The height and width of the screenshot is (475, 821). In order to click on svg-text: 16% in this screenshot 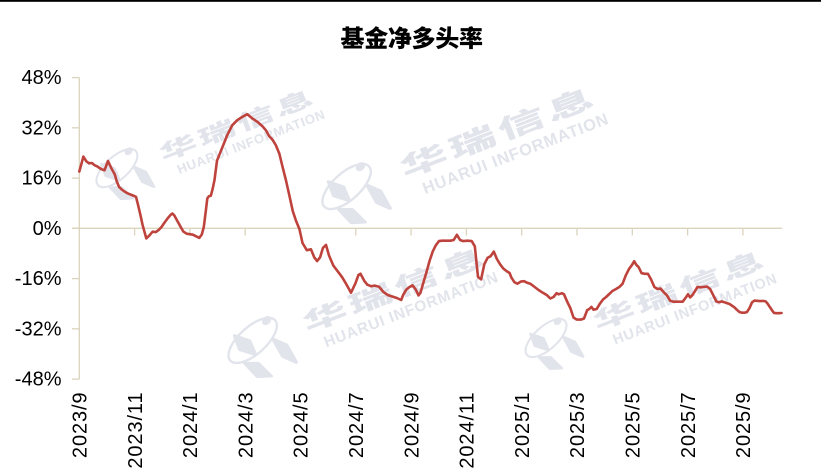, I will do `click(41, 179)`.